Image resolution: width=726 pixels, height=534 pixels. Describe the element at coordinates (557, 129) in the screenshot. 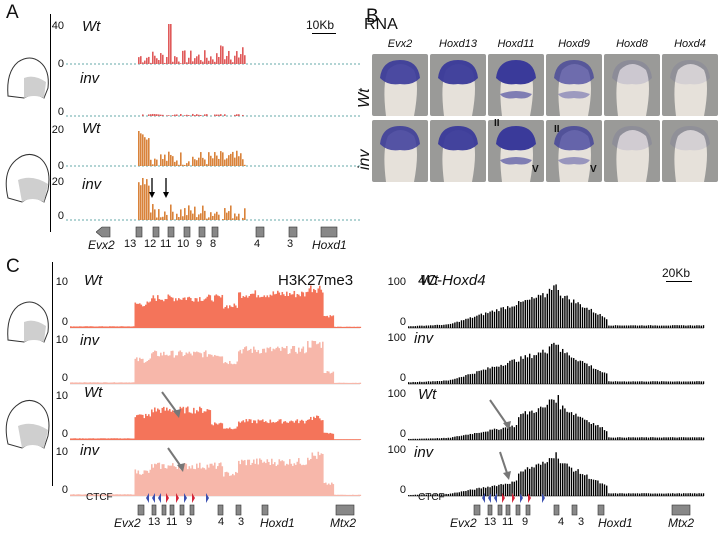

I see `marker-ii: II` at that location.